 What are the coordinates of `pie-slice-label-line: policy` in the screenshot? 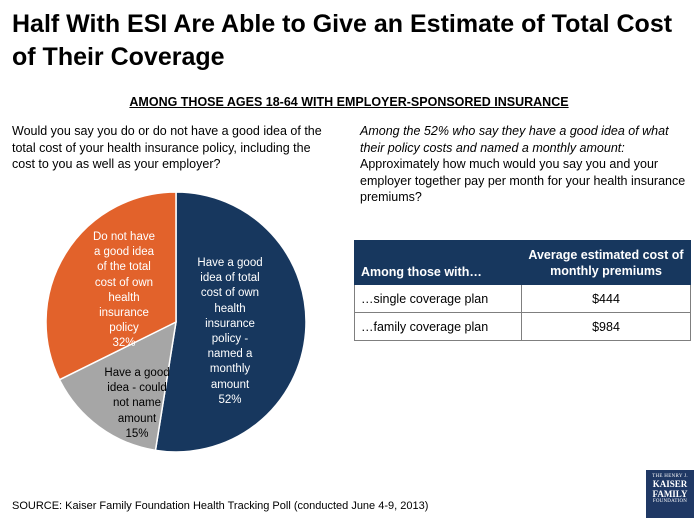 It's located at (124, 328).